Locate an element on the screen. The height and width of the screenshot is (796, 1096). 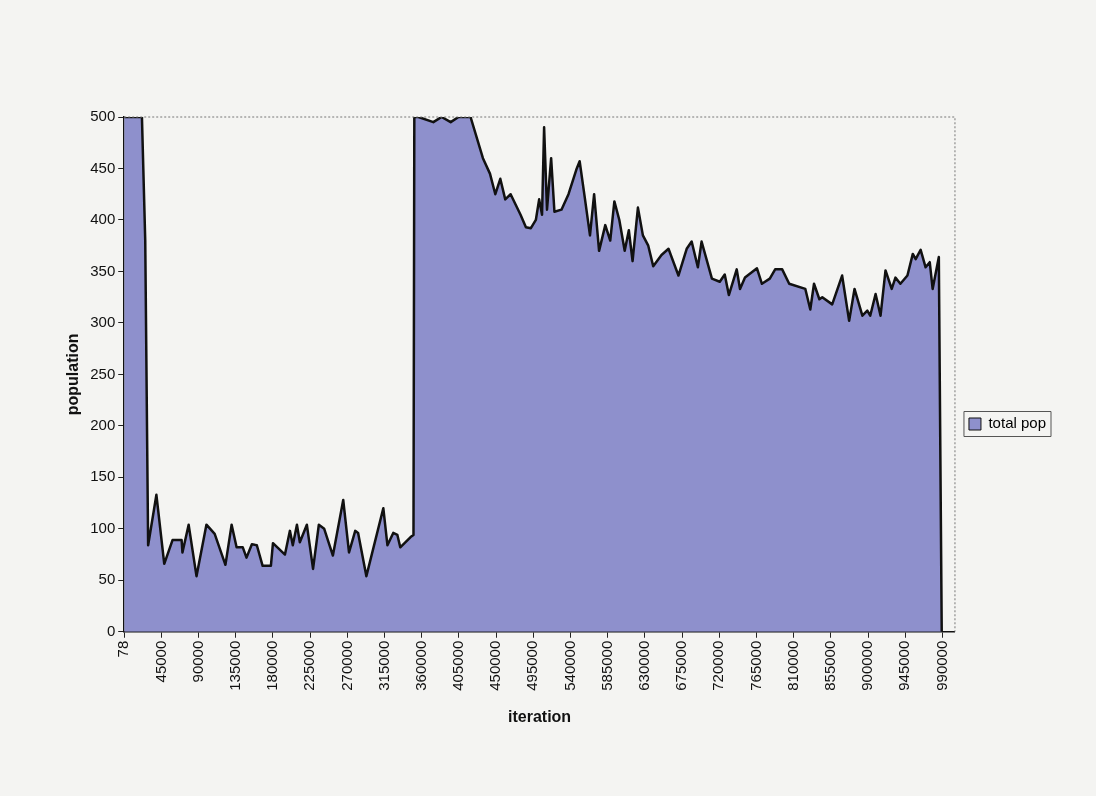
legend-label: total pop is located at coordinates (1017, 423).